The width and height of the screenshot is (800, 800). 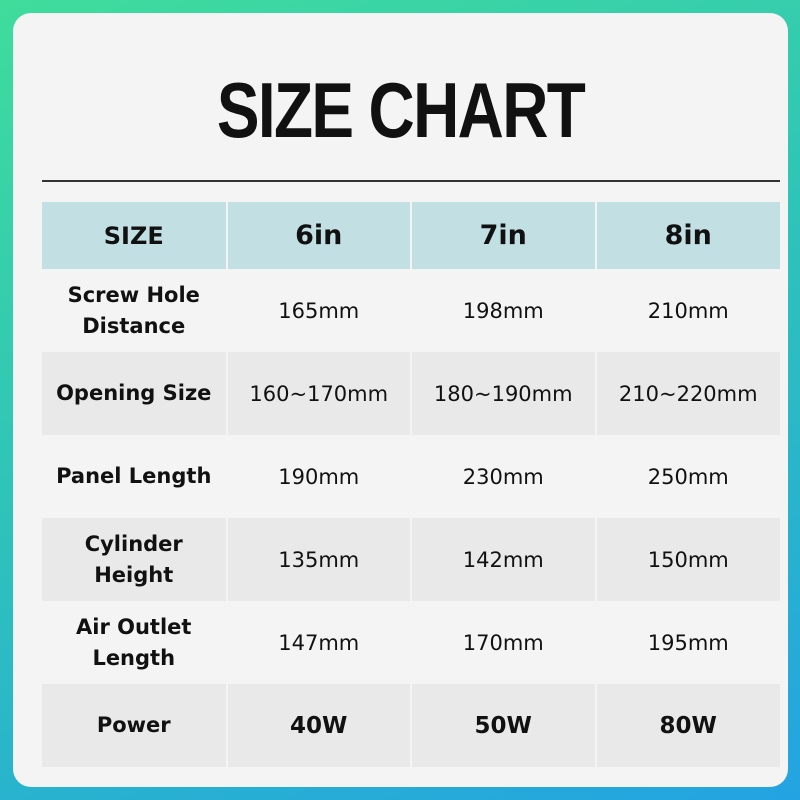 I want to click on row-label-line: Distance, so click(x=134, y=325).